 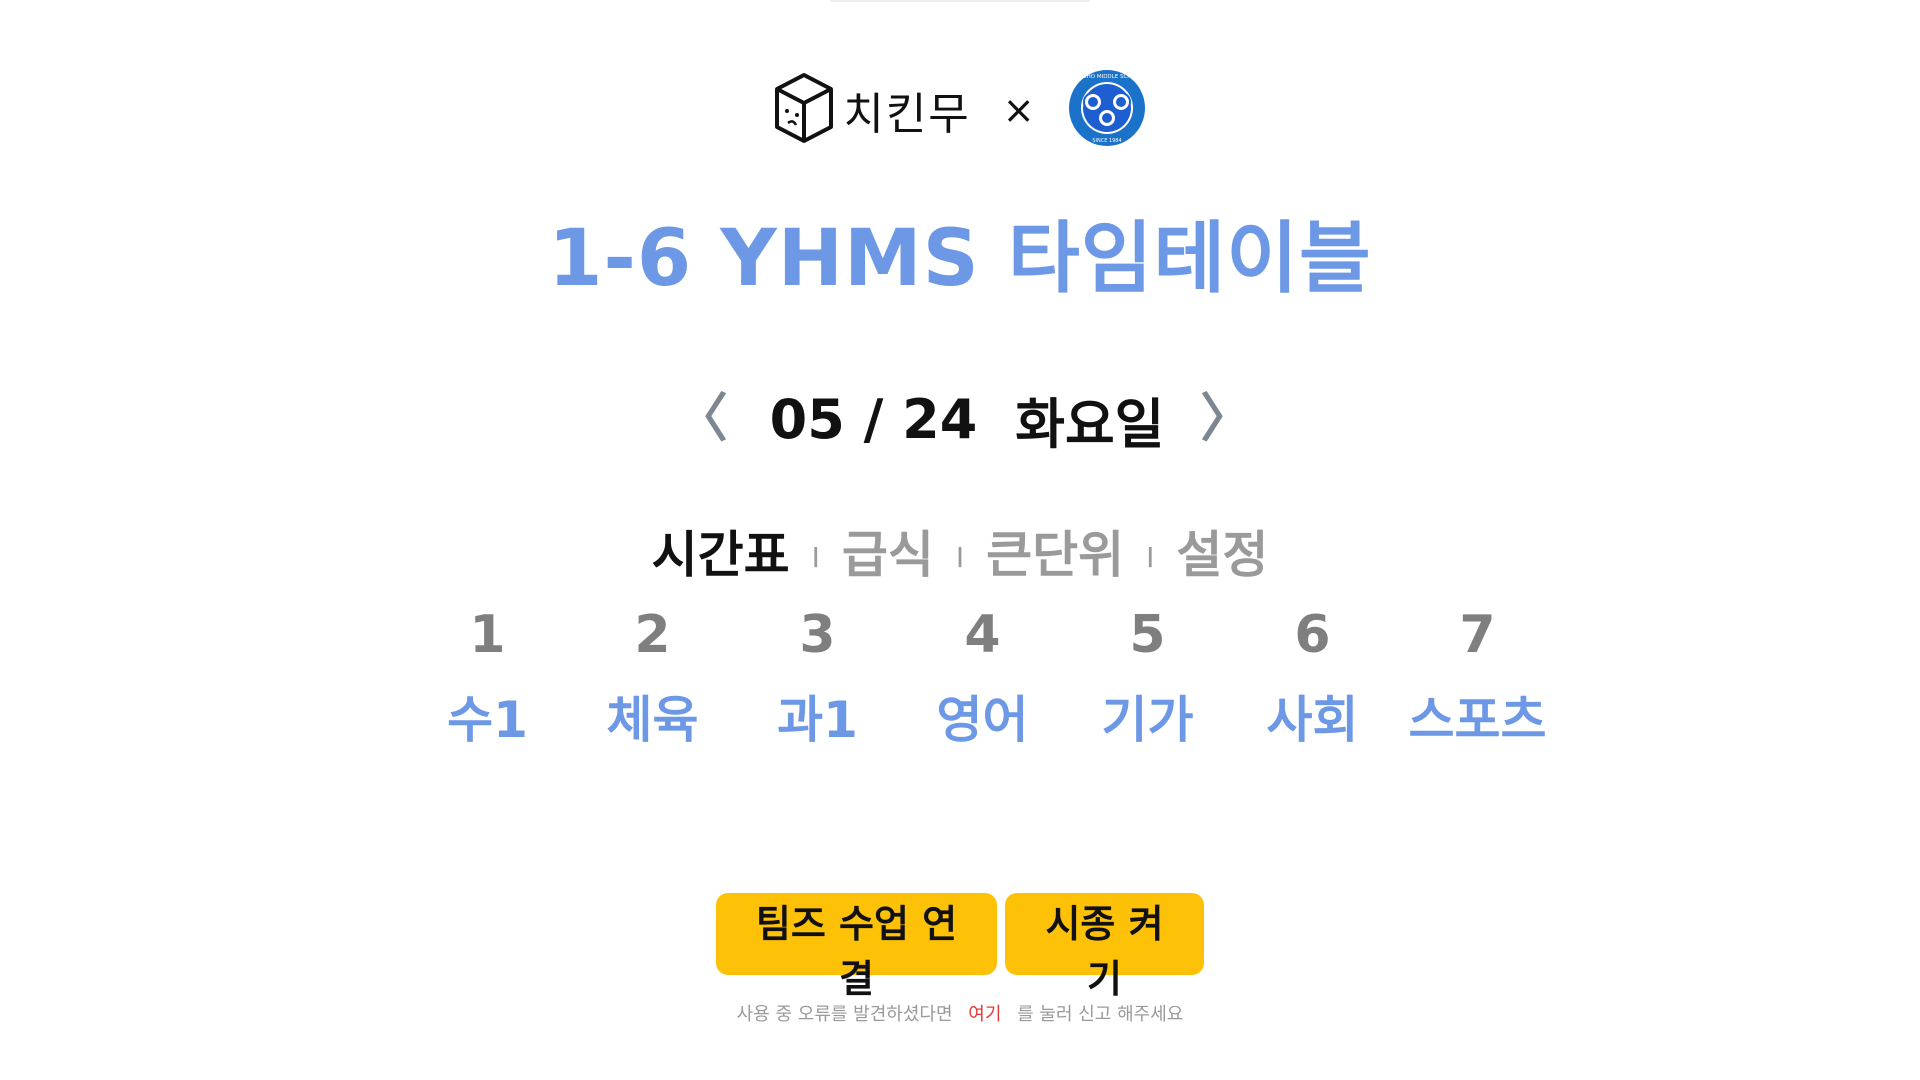 What do you see at coordinates (1226, 419) in the screenshot?
I see `next-day-button: 〉` at bounding box center [1226, 419].